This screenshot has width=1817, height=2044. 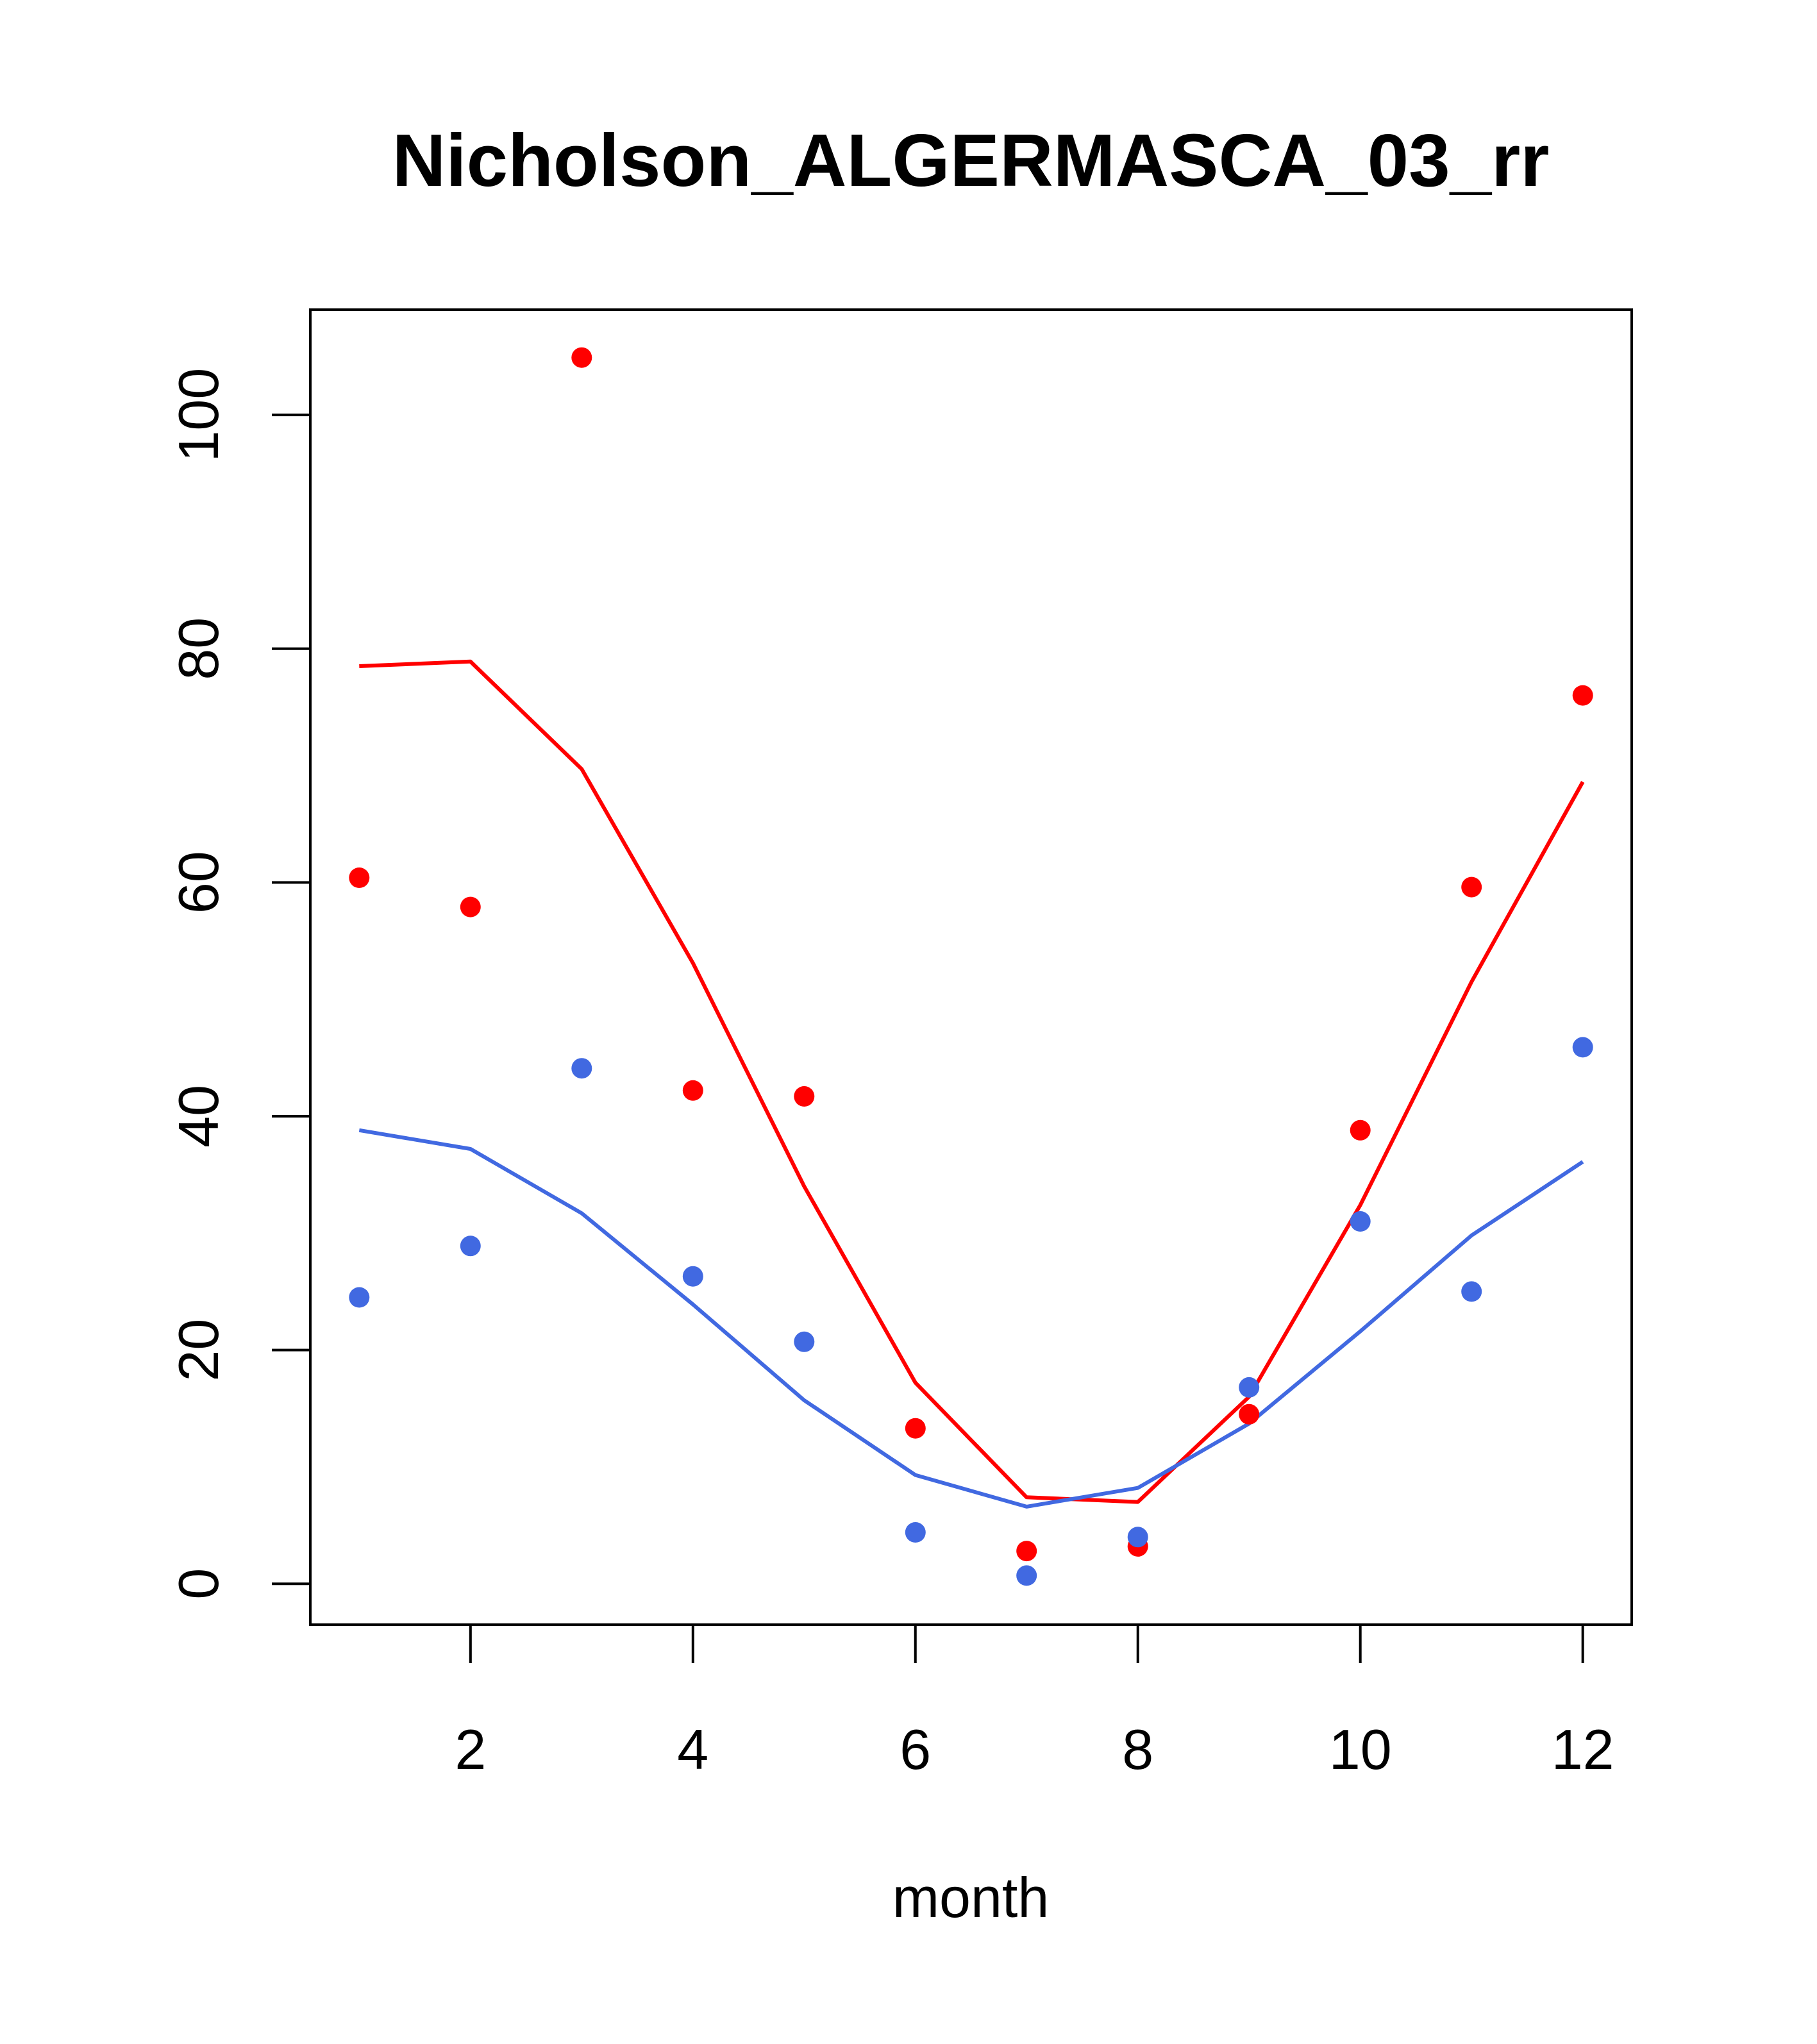 What do you see at coordinates (198, 882) in the screenshot?
I see `y-tick-label: 60` at bounding box center [198, 882].